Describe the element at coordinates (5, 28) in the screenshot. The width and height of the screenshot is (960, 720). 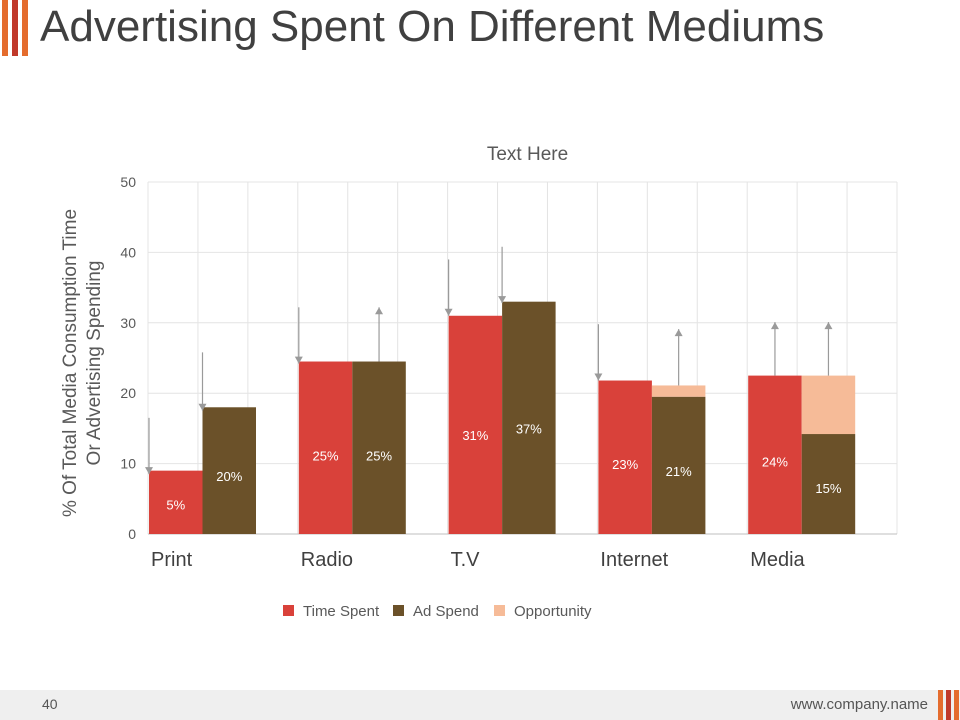
I see `accent-bar-orange` at that location.